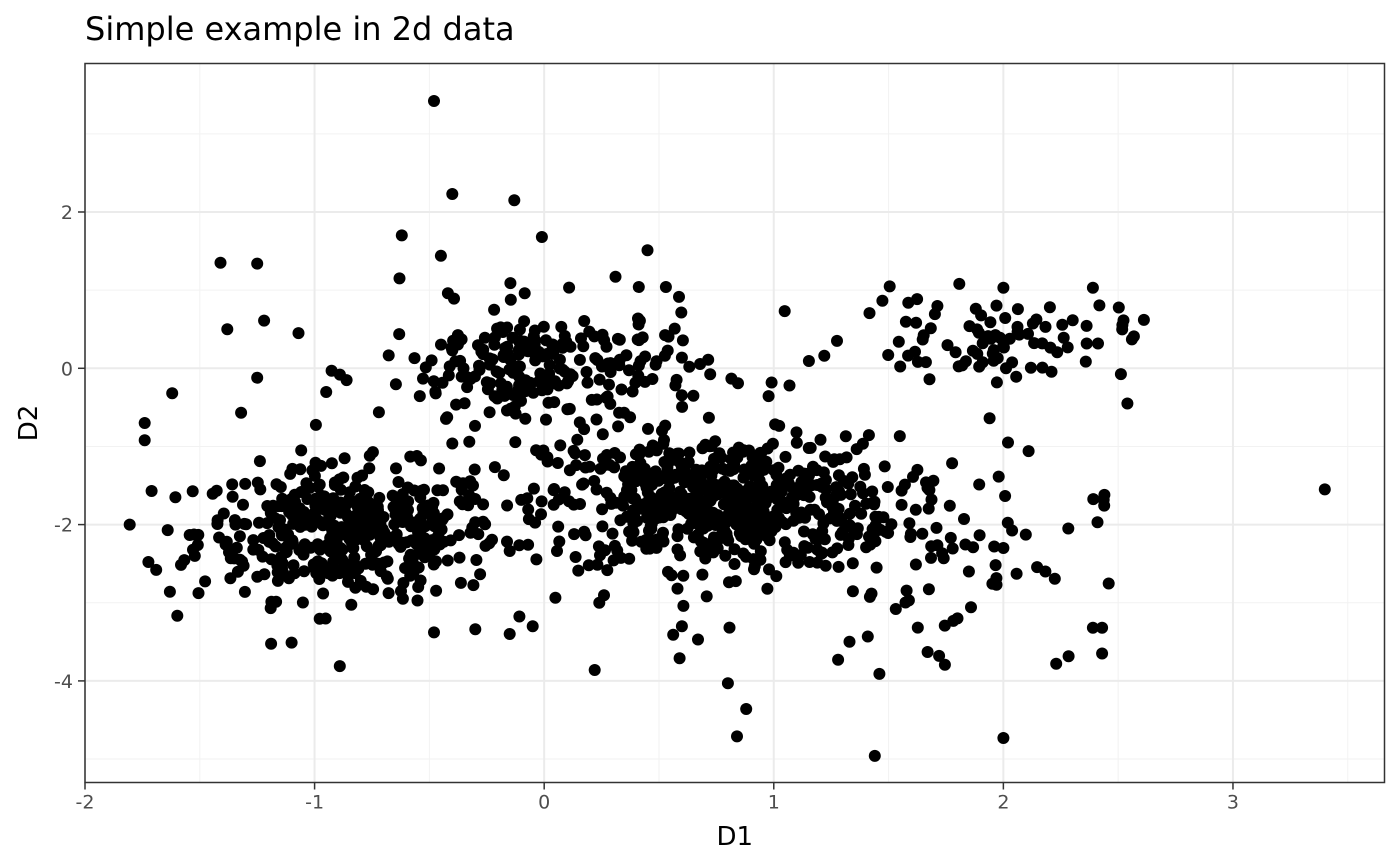 The image size is (1400, 866). What do you see at coordinates (85, 803) in the screenshot?
I see `x-tick-label: -2` at bounding box center [85, 803].